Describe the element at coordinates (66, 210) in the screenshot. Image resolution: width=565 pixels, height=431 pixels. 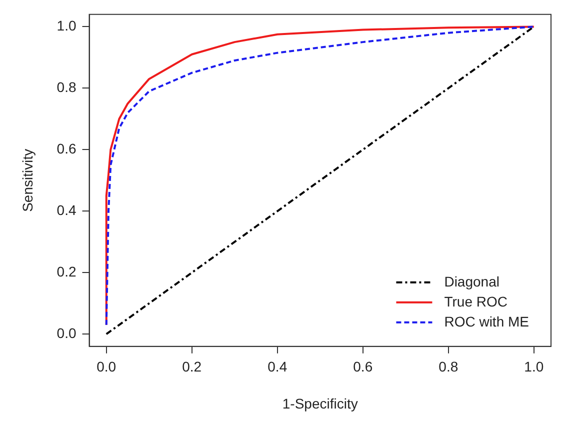
I see `y-tick-label: 0.4` at that location.